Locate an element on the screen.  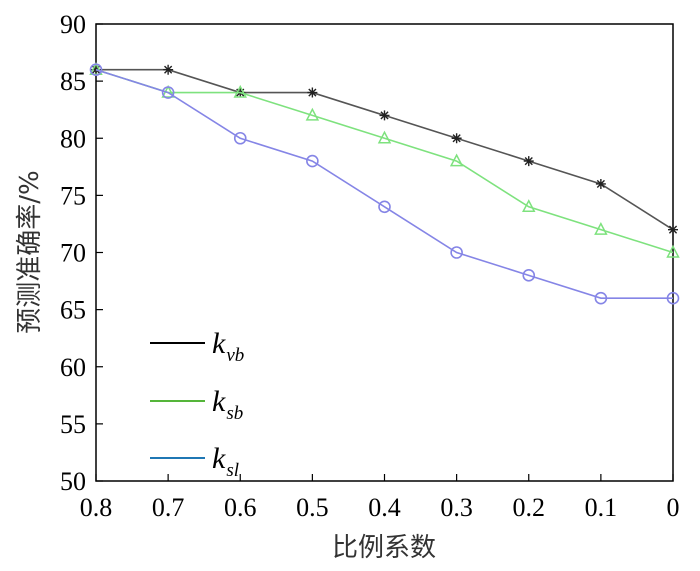
y-axis-ticks: 50 55 60 65 70 75 80 85 90 is located at coordinates (81, 253).